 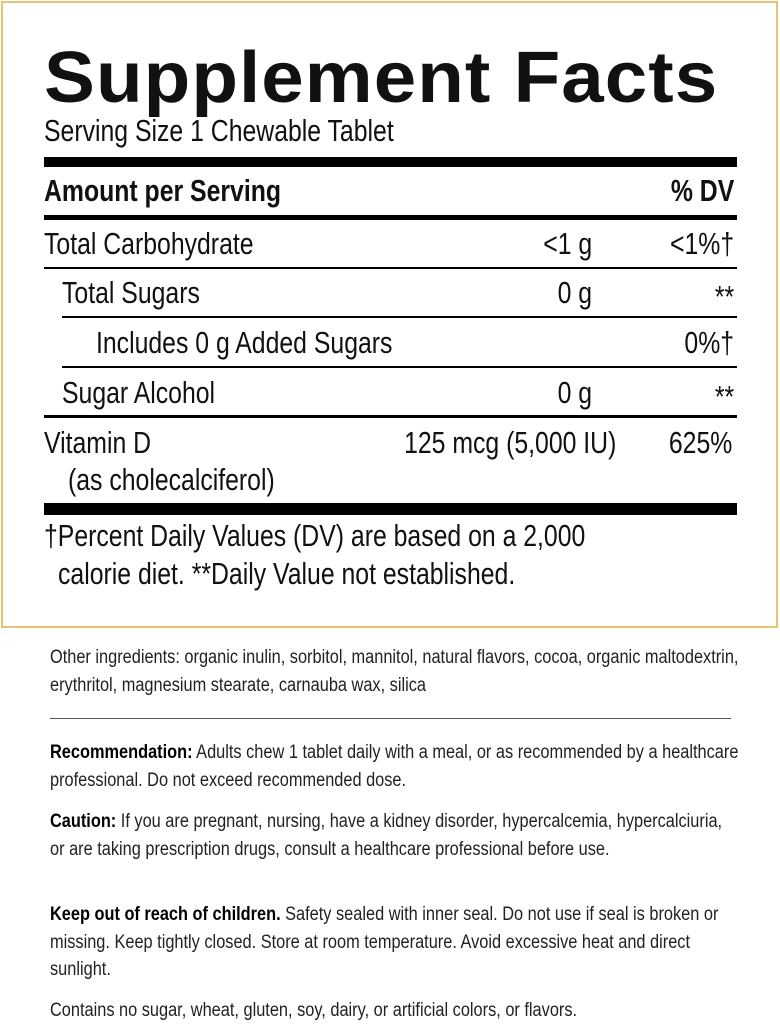 I want to click on nutrient-amount: <1 g, so click(x=567, y=243).